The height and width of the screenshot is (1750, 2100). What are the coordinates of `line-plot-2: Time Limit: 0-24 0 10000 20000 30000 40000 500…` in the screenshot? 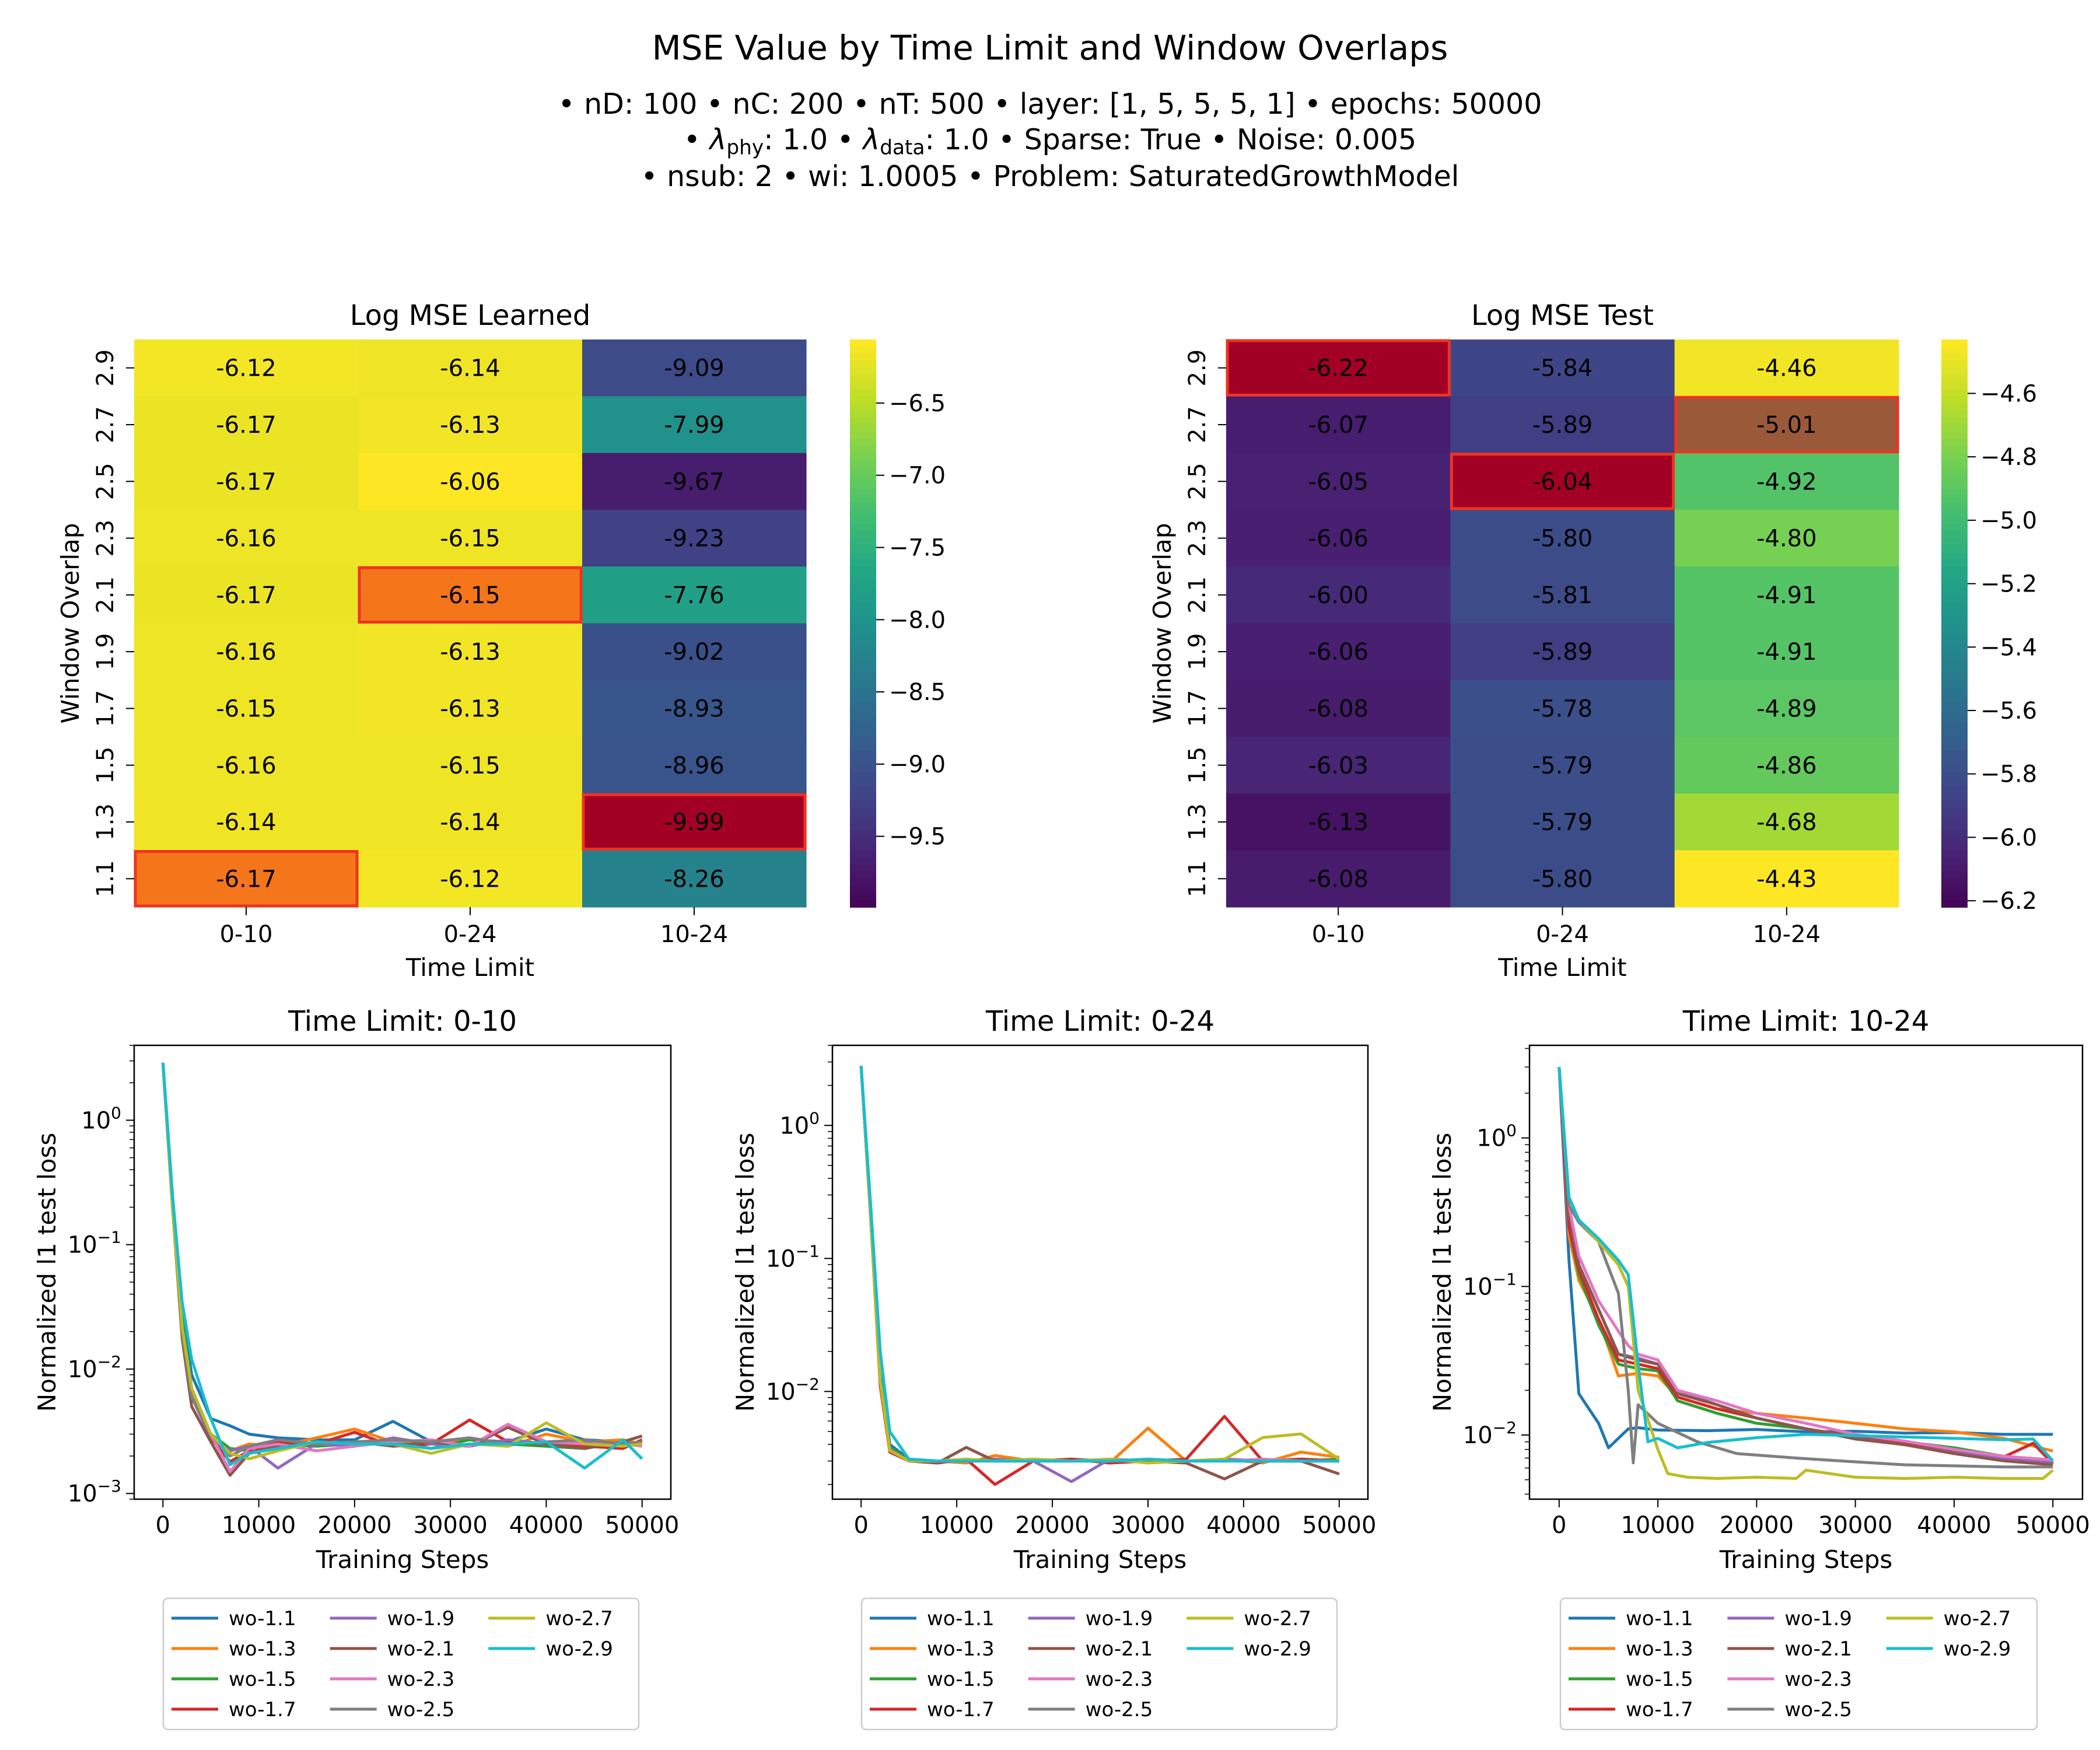 It's located at (1053, 1368).